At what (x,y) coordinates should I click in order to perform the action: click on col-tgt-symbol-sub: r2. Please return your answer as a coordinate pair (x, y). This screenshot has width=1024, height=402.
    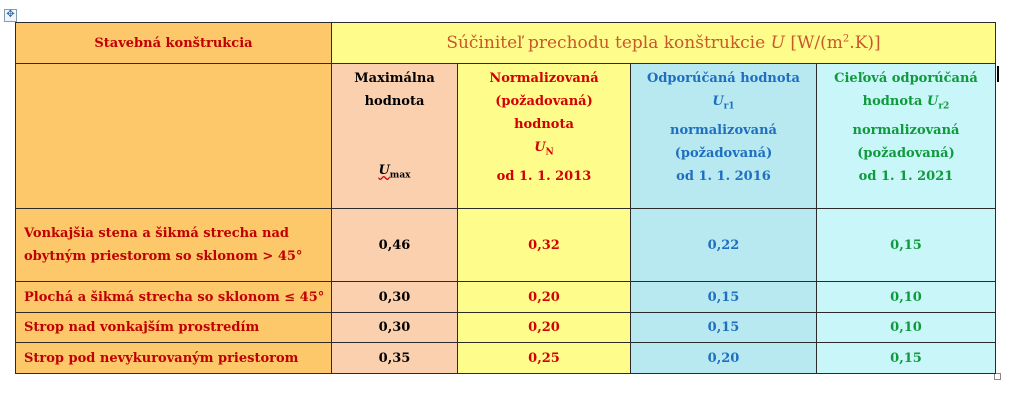
    Looking at the image, I should click on (944, 106).